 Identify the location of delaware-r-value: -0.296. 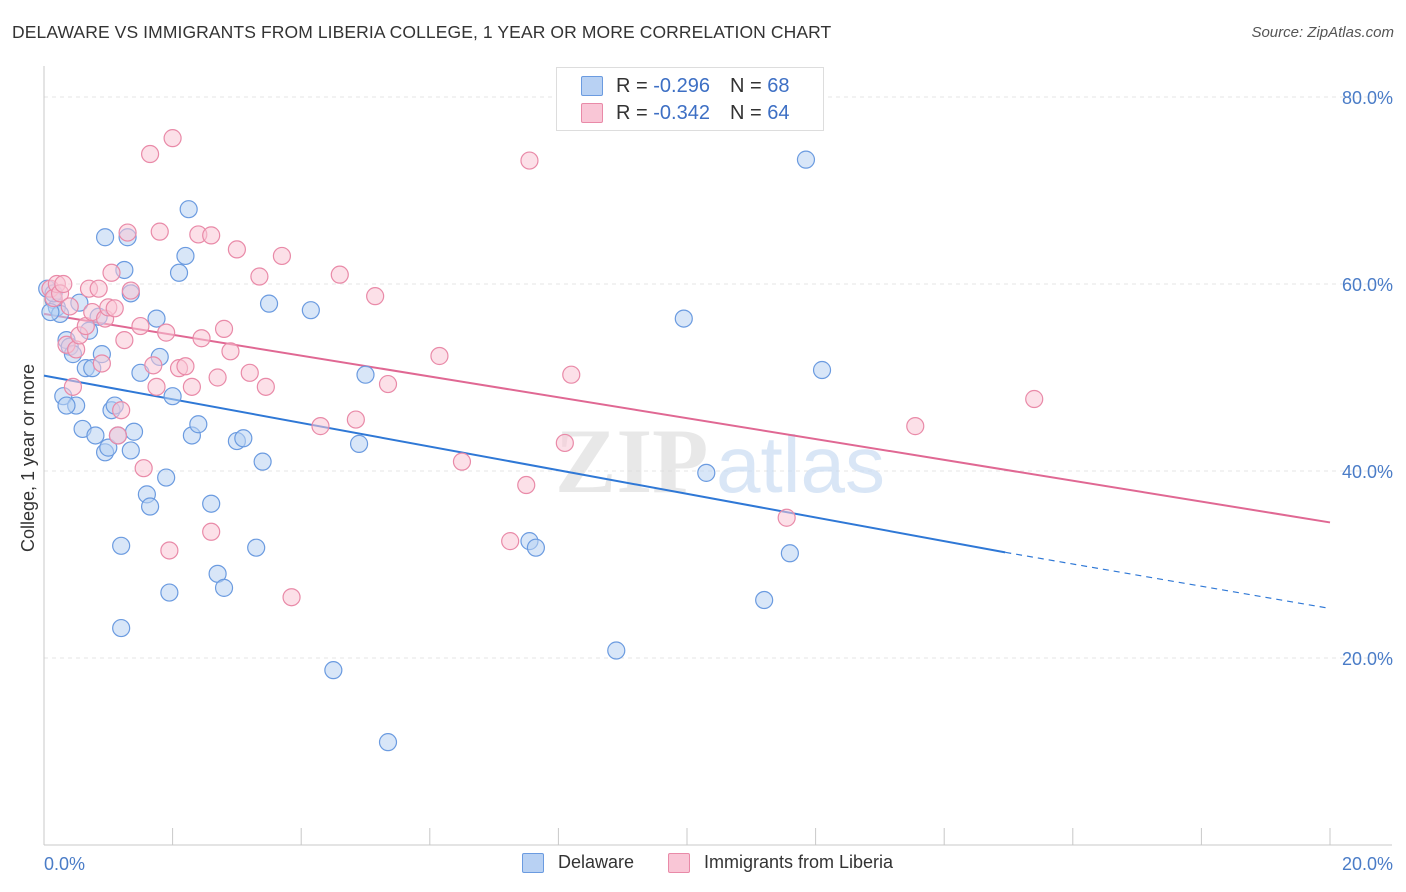
(681, 85).